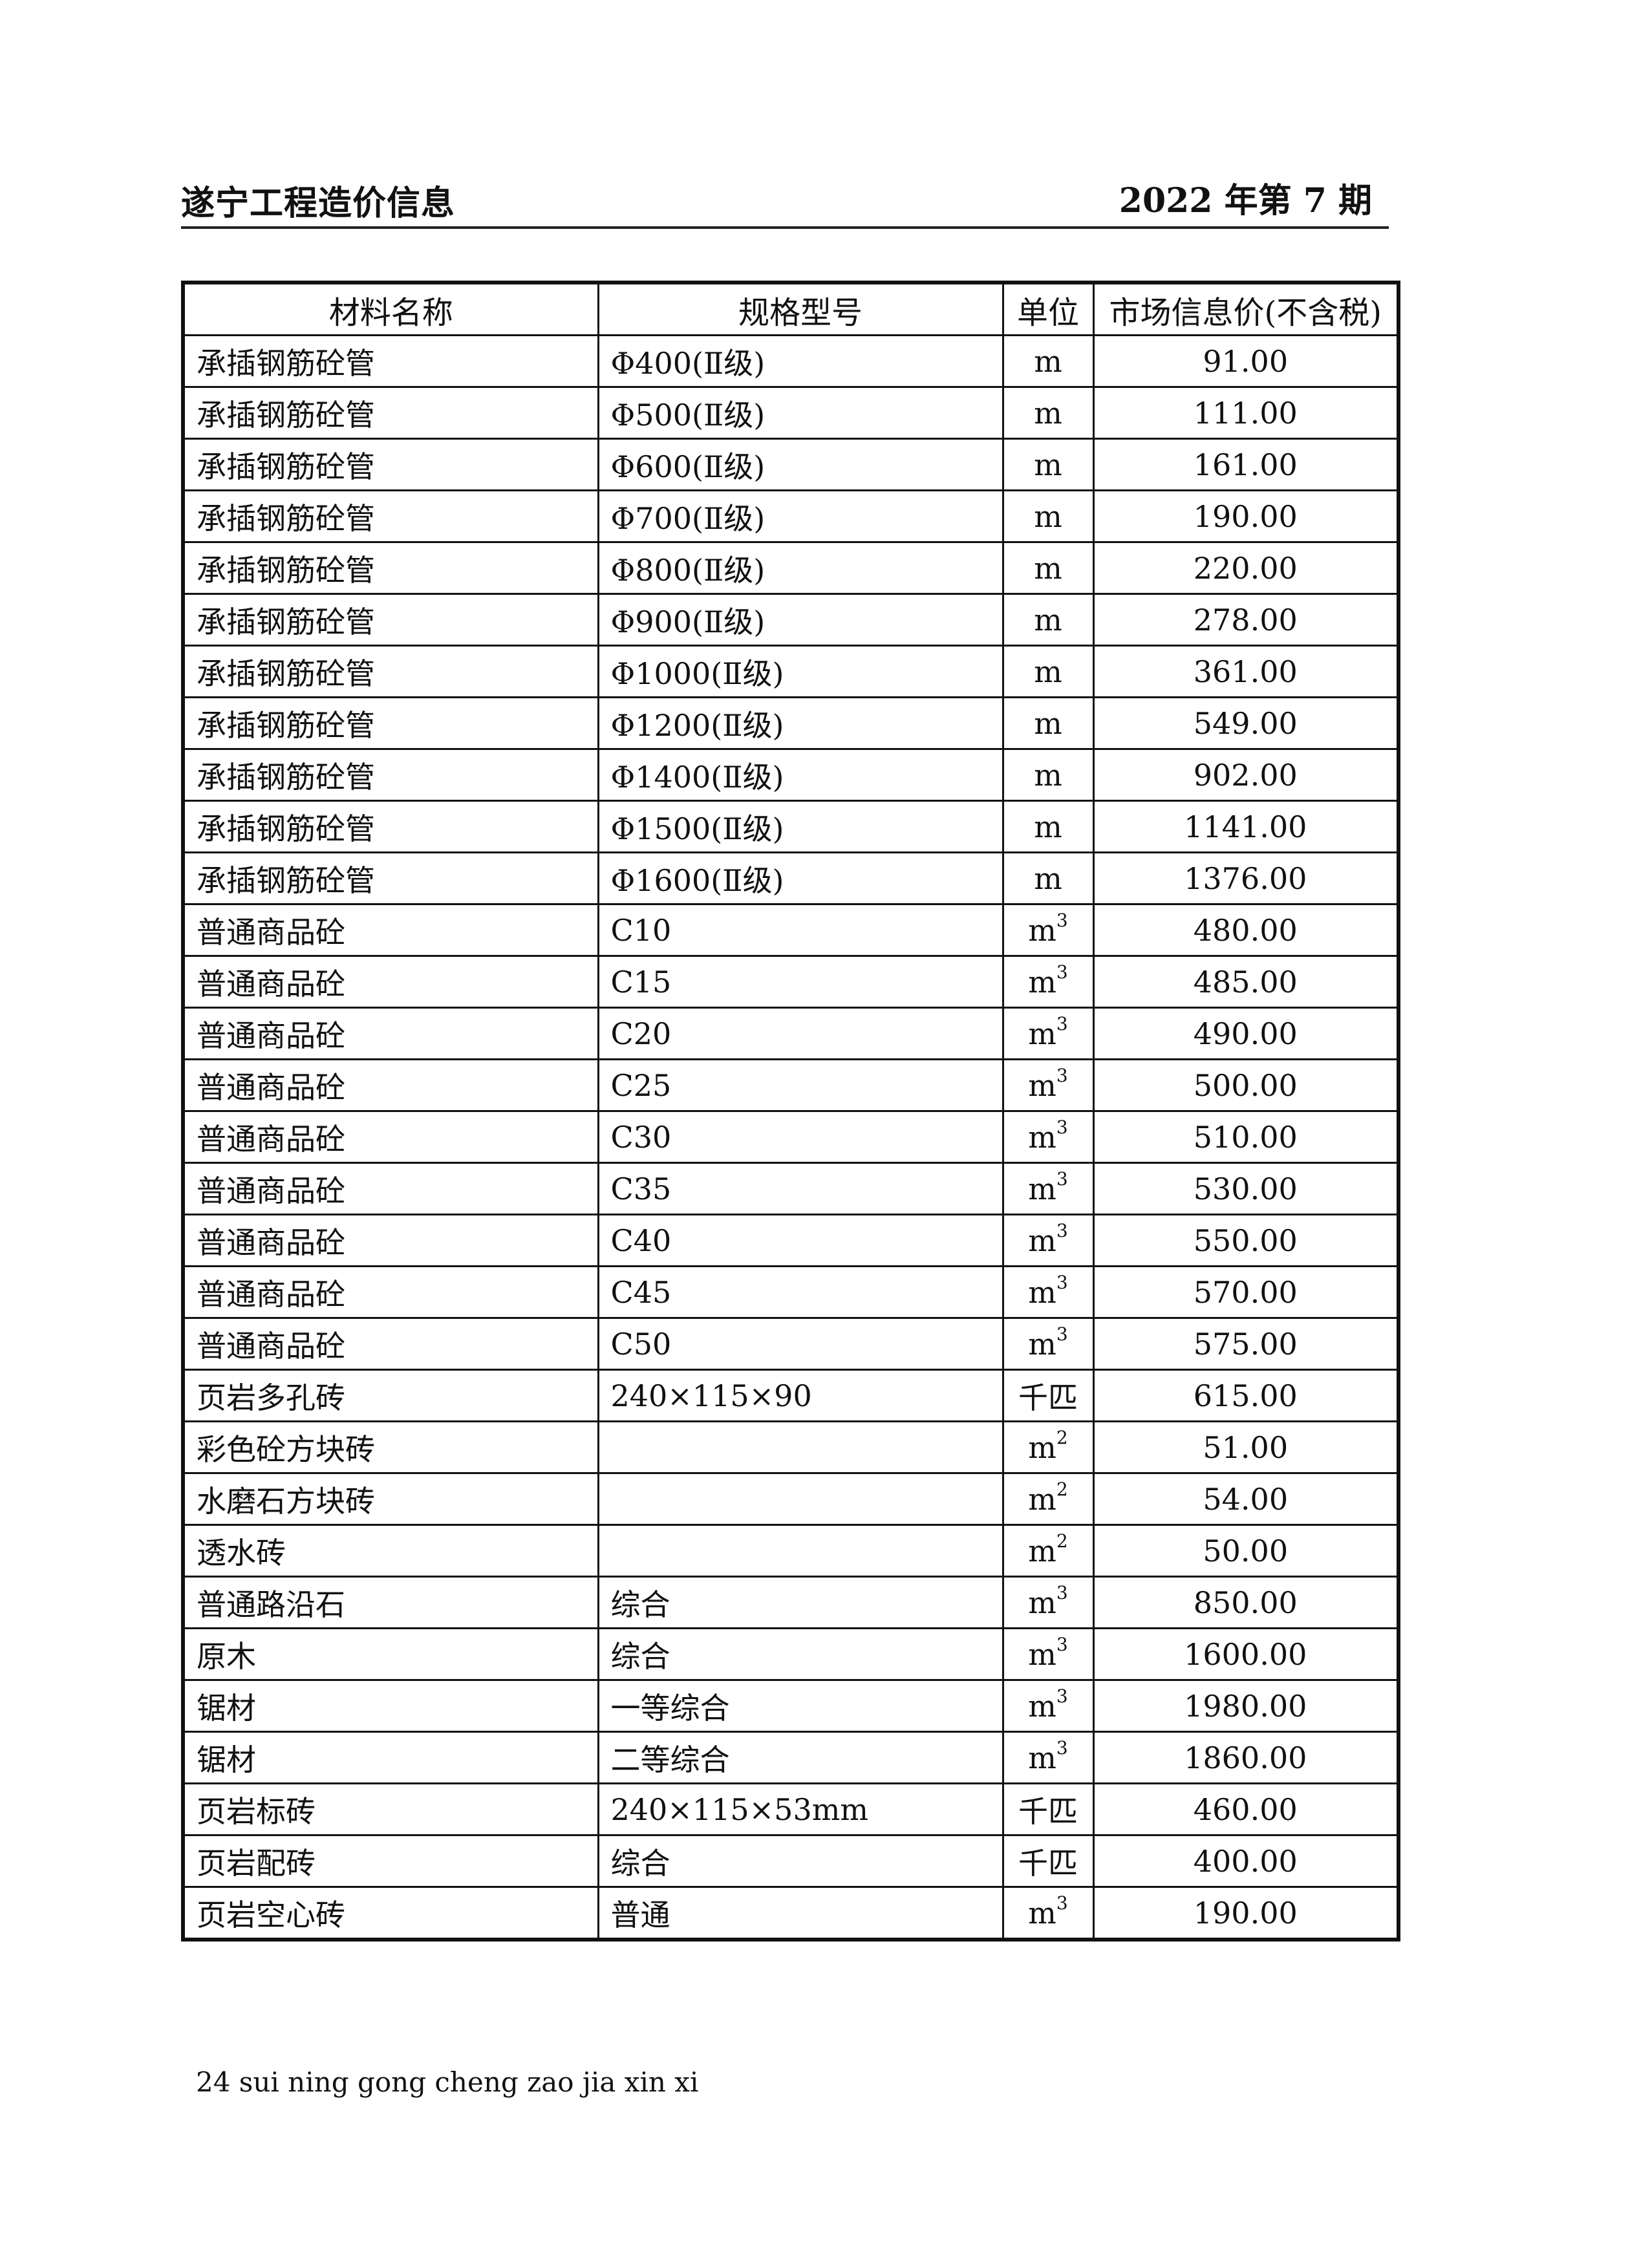  Describe the element at coordinates (785, 227) in the screenshot. I see `header-divider` at that location.